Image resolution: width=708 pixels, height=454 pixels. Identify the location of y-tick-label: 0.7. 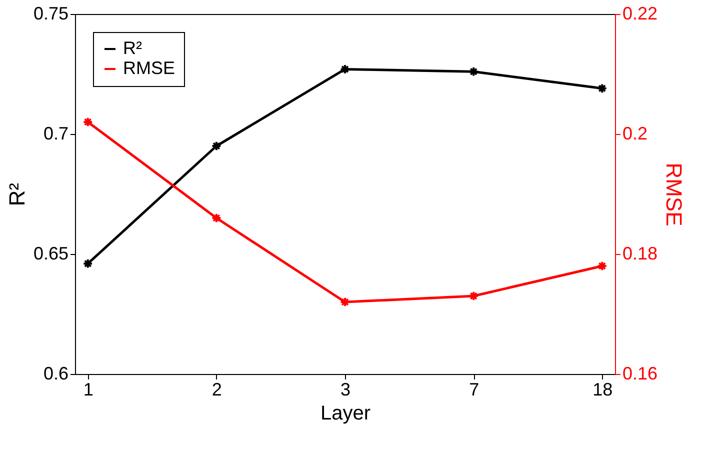
(55, 134).